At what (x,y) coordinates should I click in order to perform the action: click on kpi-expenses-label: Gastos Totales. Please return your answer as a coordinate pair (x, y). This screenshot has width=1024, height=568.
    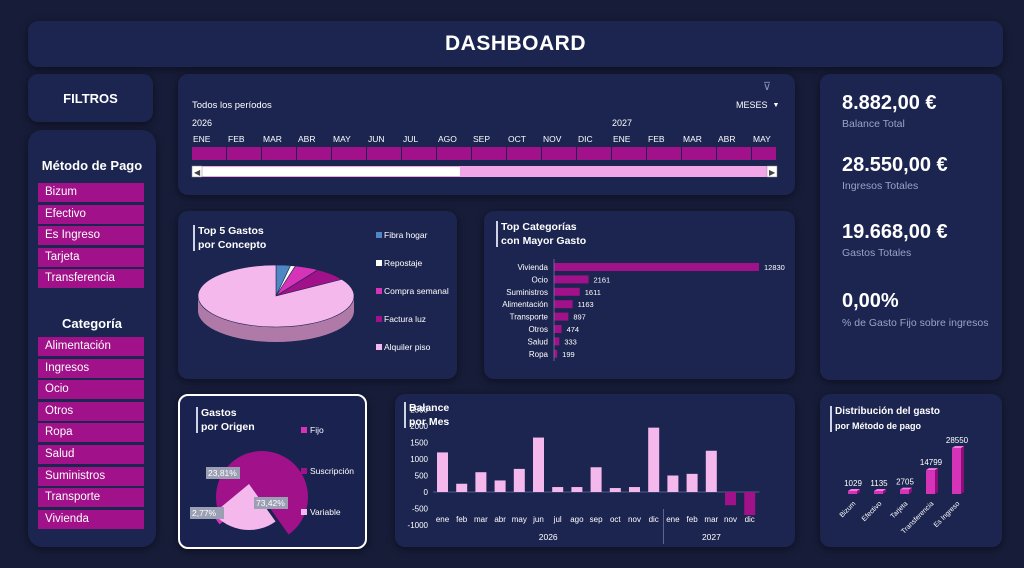
    Looking at the image, I should click on (877, 253).